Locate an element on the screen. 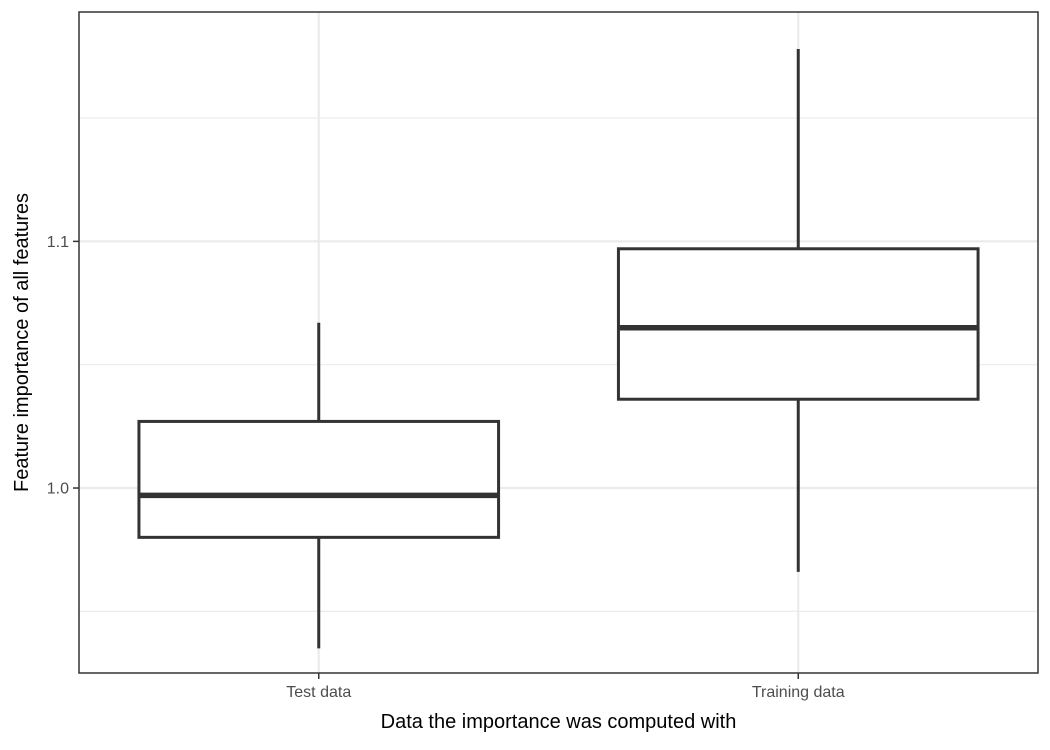  x-tick-label: Training data is located at coordinates (798, 692).